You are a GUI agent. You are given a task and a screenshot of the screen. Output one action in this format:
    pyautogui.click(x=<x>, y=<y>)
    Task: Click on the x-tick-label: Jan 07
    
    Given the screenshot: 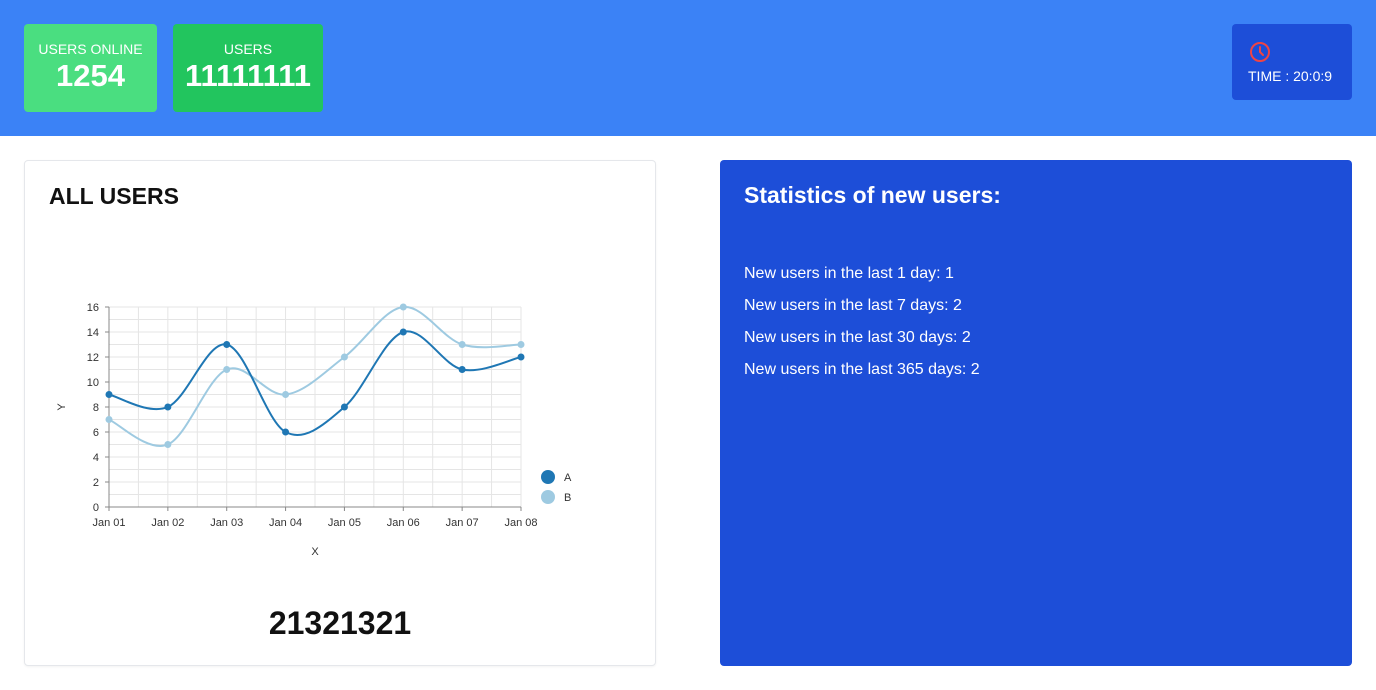 What is the action you would take?
    pyautogui.click(x=462, y=523)
    